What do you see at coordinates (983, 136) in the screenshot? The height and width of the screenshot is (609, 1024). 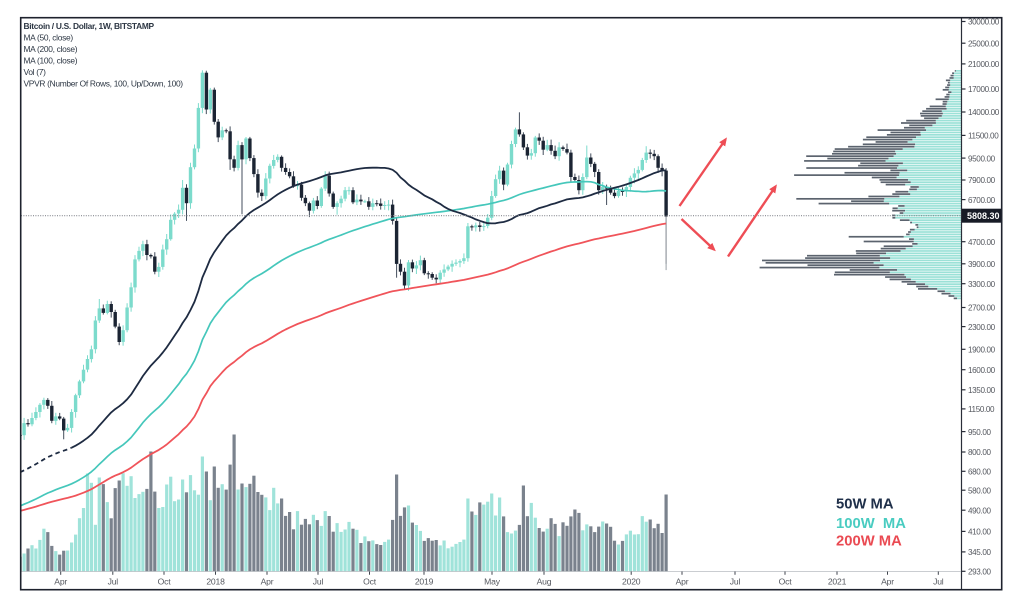 I see `svg-text: 11500.00` at bounding box center [983, 136].